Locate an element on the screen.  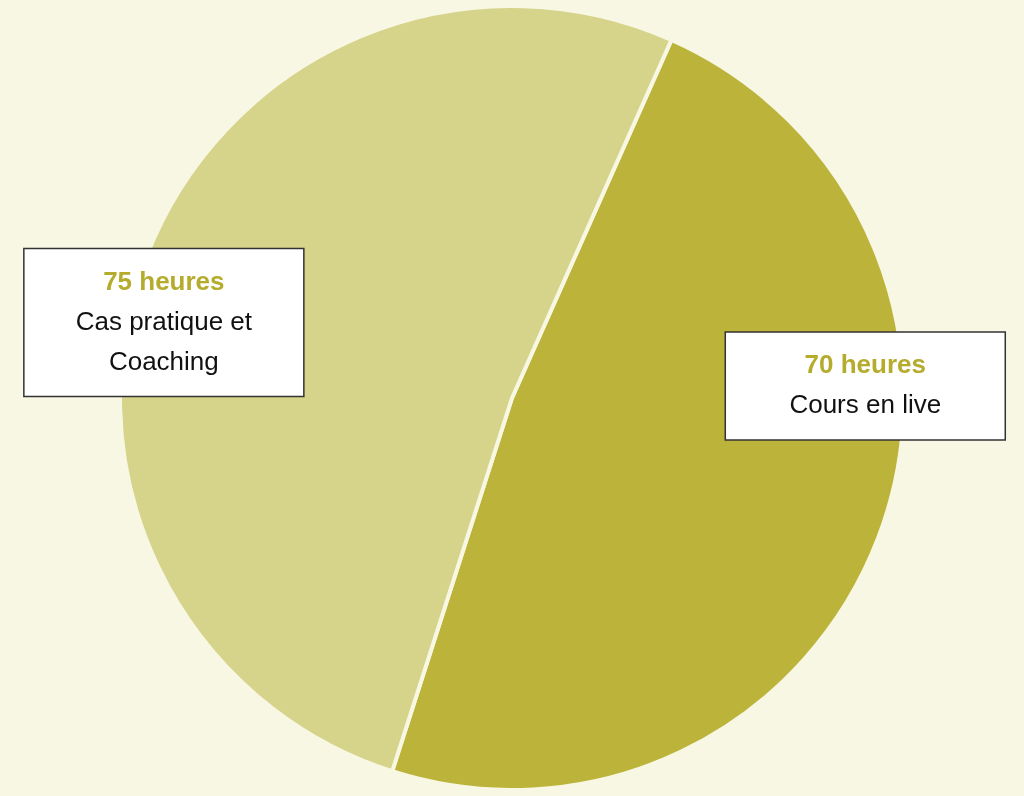
data-label: 75 heures is located at coordinates (164, 280).